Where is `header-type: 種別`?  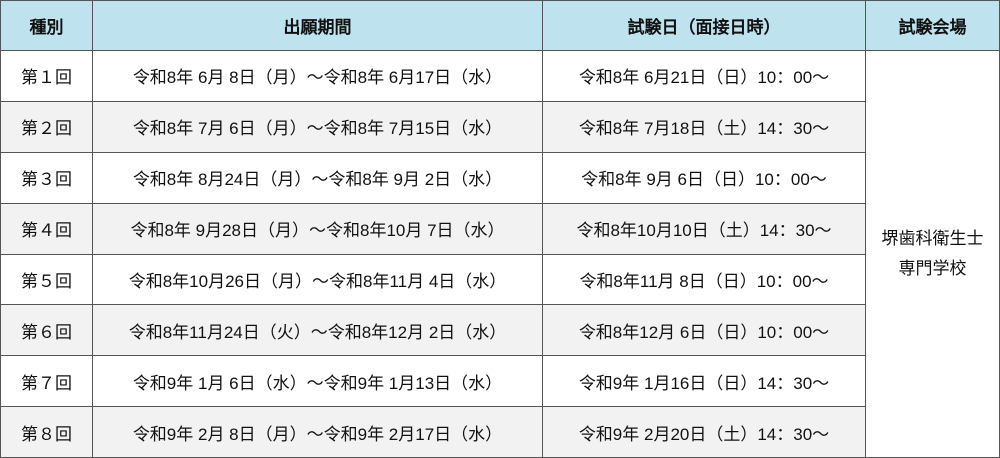 header-type: 種別 is located at coordinates (46, 25).